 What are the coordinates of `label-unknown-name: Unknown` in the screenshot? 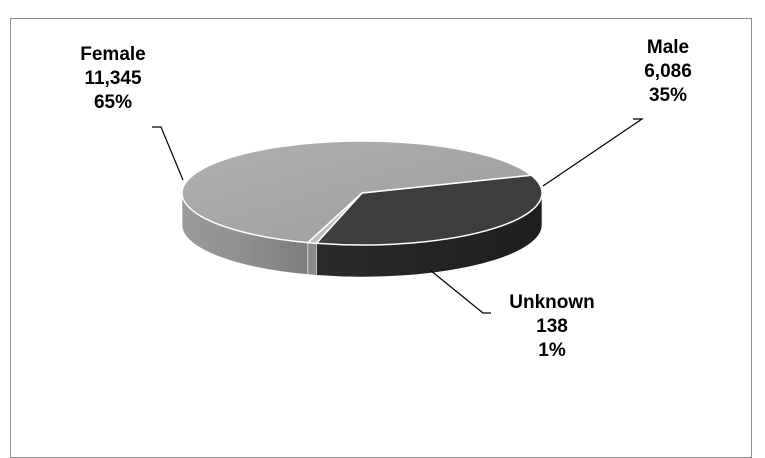 It's located at (552, 302).